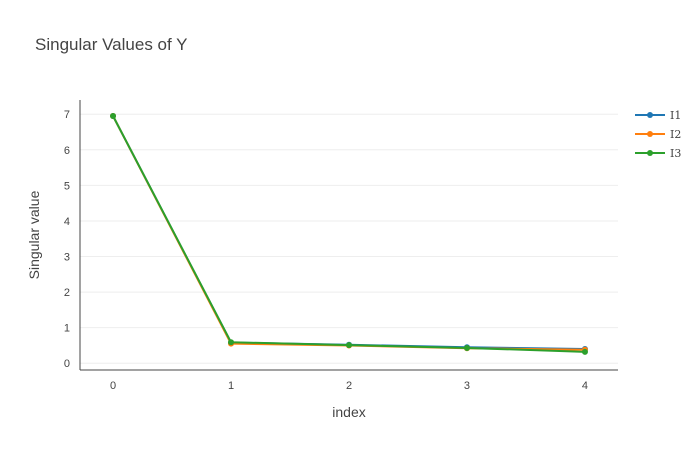 This screenshot has height=450, width=700. I want to click on chart-title: Singular Values of Y, so click(111, 44).